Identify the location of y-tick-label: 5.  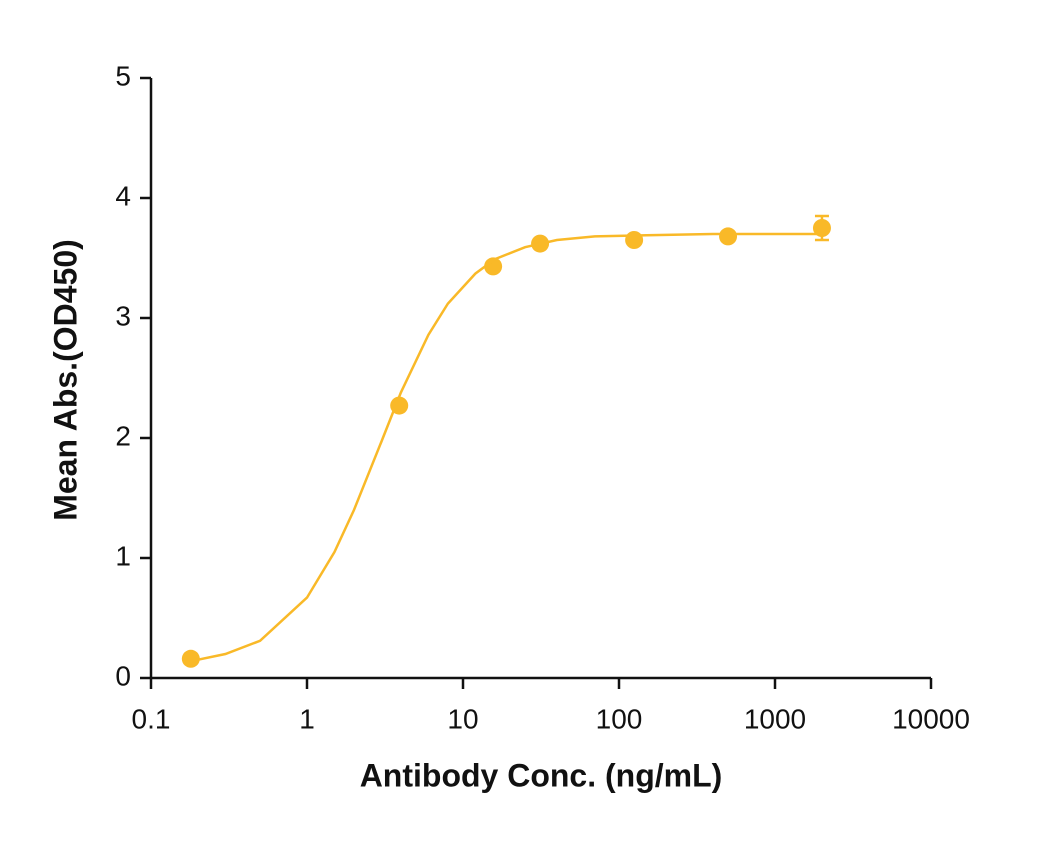
(123, 75).